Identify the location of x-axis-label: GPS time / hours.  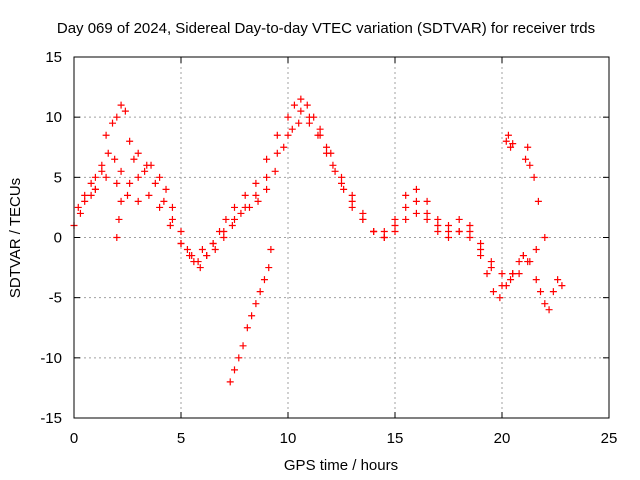
(341, 465).